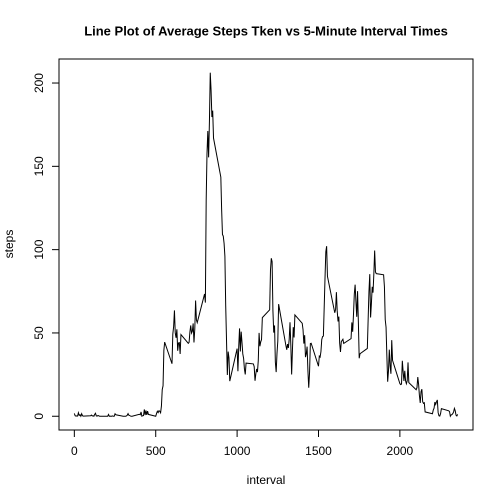  What do you see at coordinates (39, 416) in the screenshot?
I see `y-tick-label: 0` at bounding box center [39, 416].